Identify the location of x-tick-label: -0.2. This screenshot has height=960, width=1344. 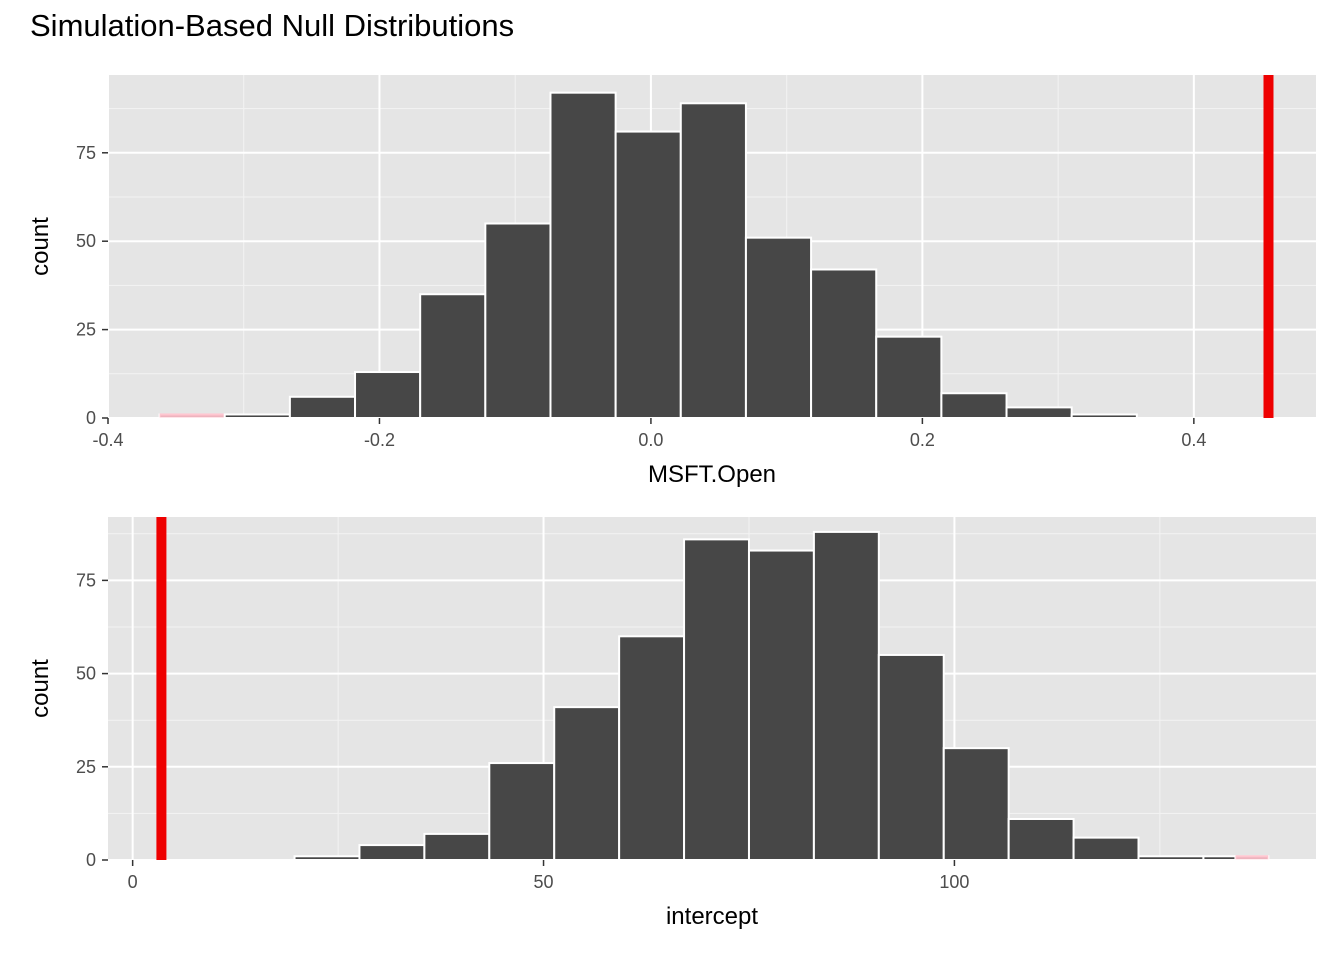
(379, 440).